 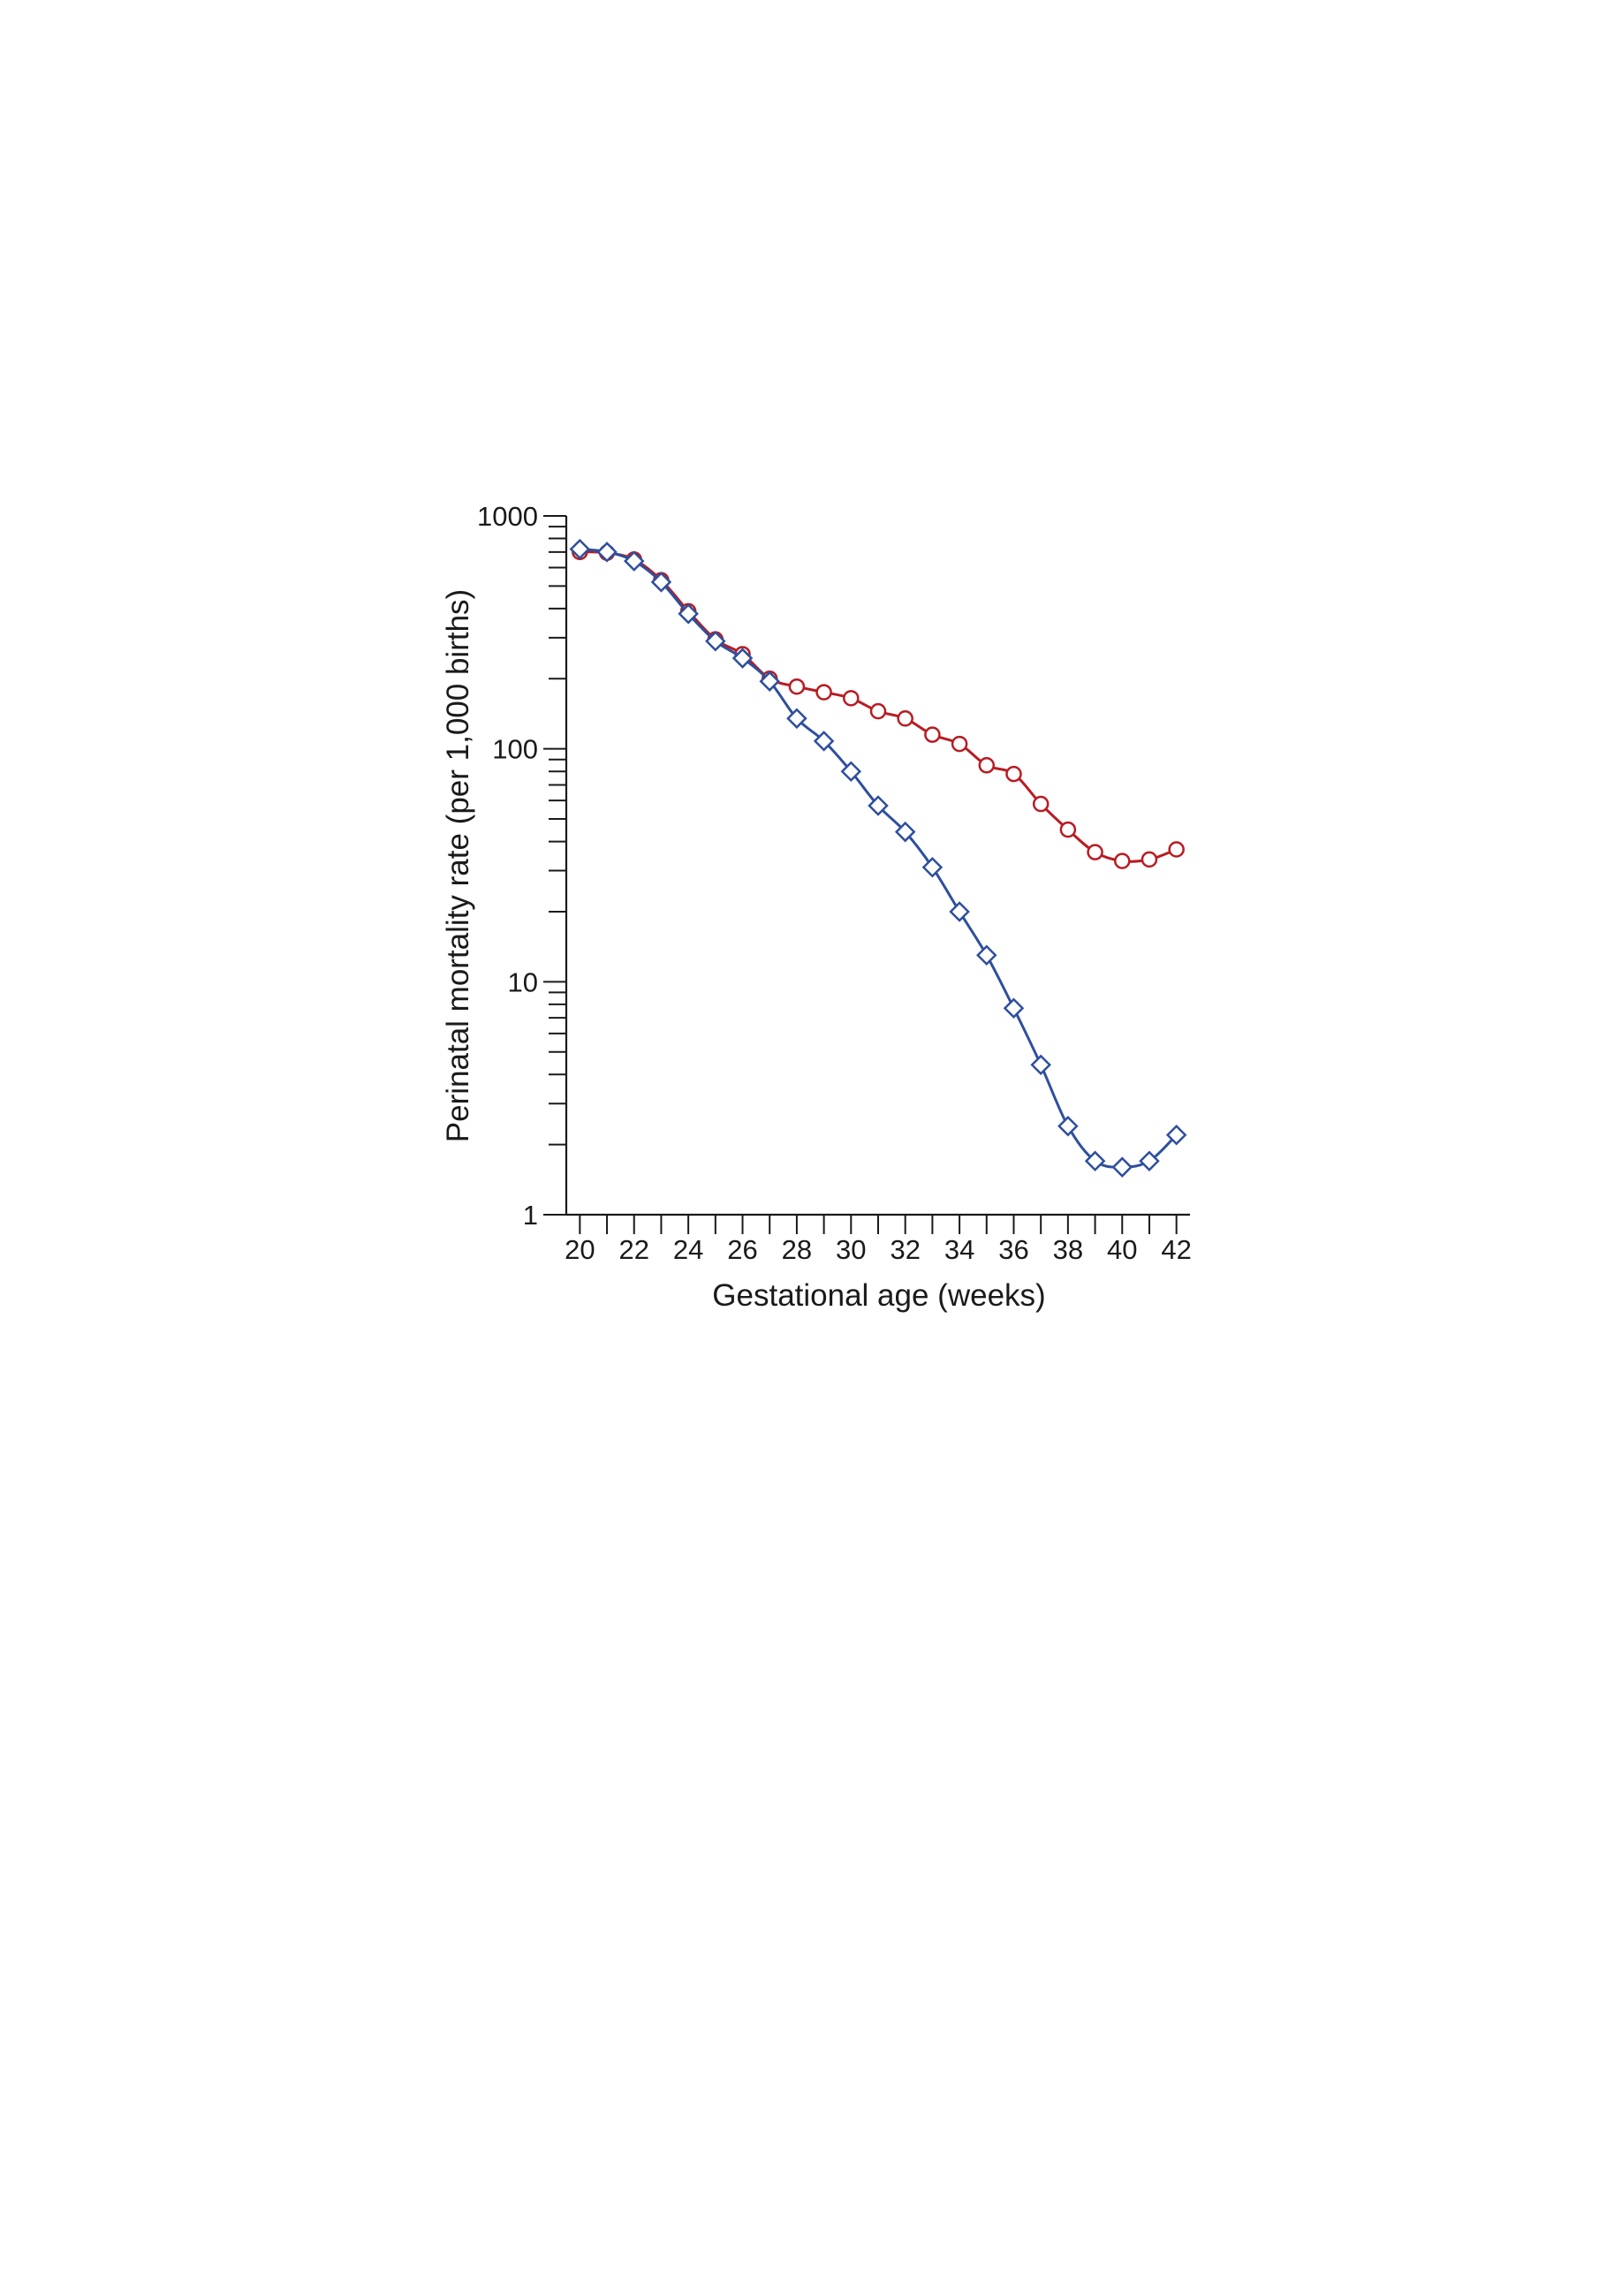 What do you see at coordinates (580, 1249) in the screenshot?
I see `x-tick-label: 20` at bounding box center [580, 1249].